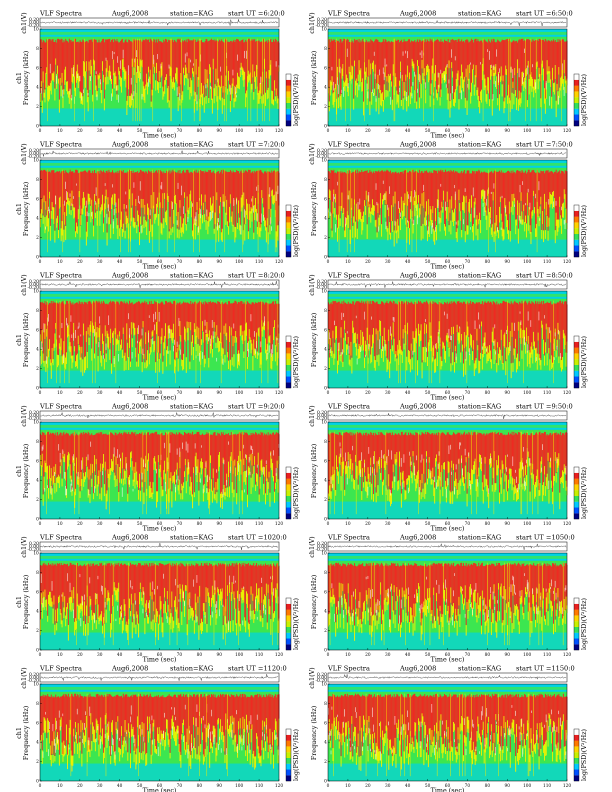 This screenshot has width=612, height=792. I want to click on panel-start-time: start UT =6:50:0, so click(544, 14).